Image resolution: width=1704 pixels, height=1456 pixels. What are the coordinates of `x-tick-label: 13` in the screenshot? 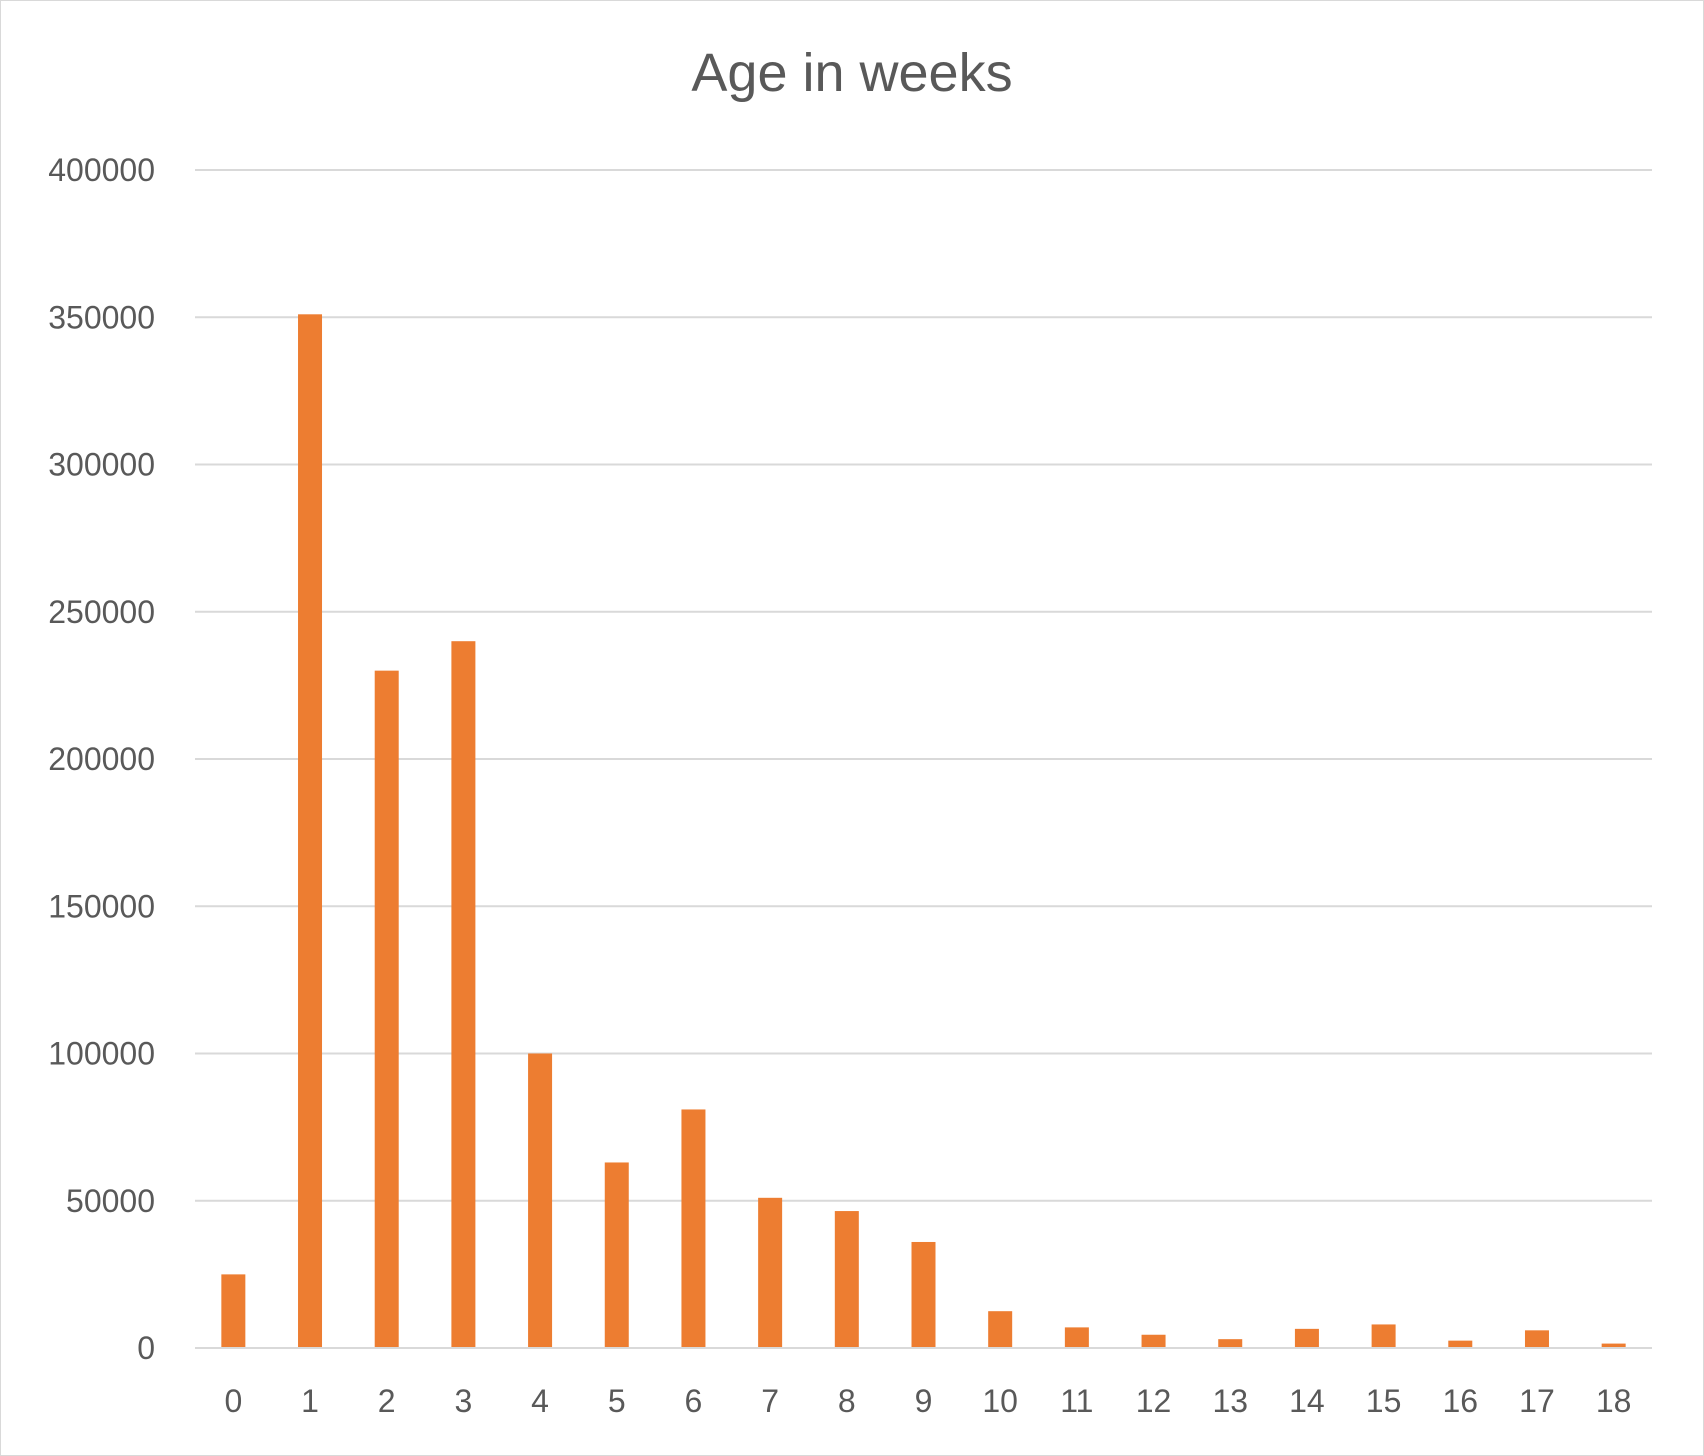 It's located at (1230, 1401).